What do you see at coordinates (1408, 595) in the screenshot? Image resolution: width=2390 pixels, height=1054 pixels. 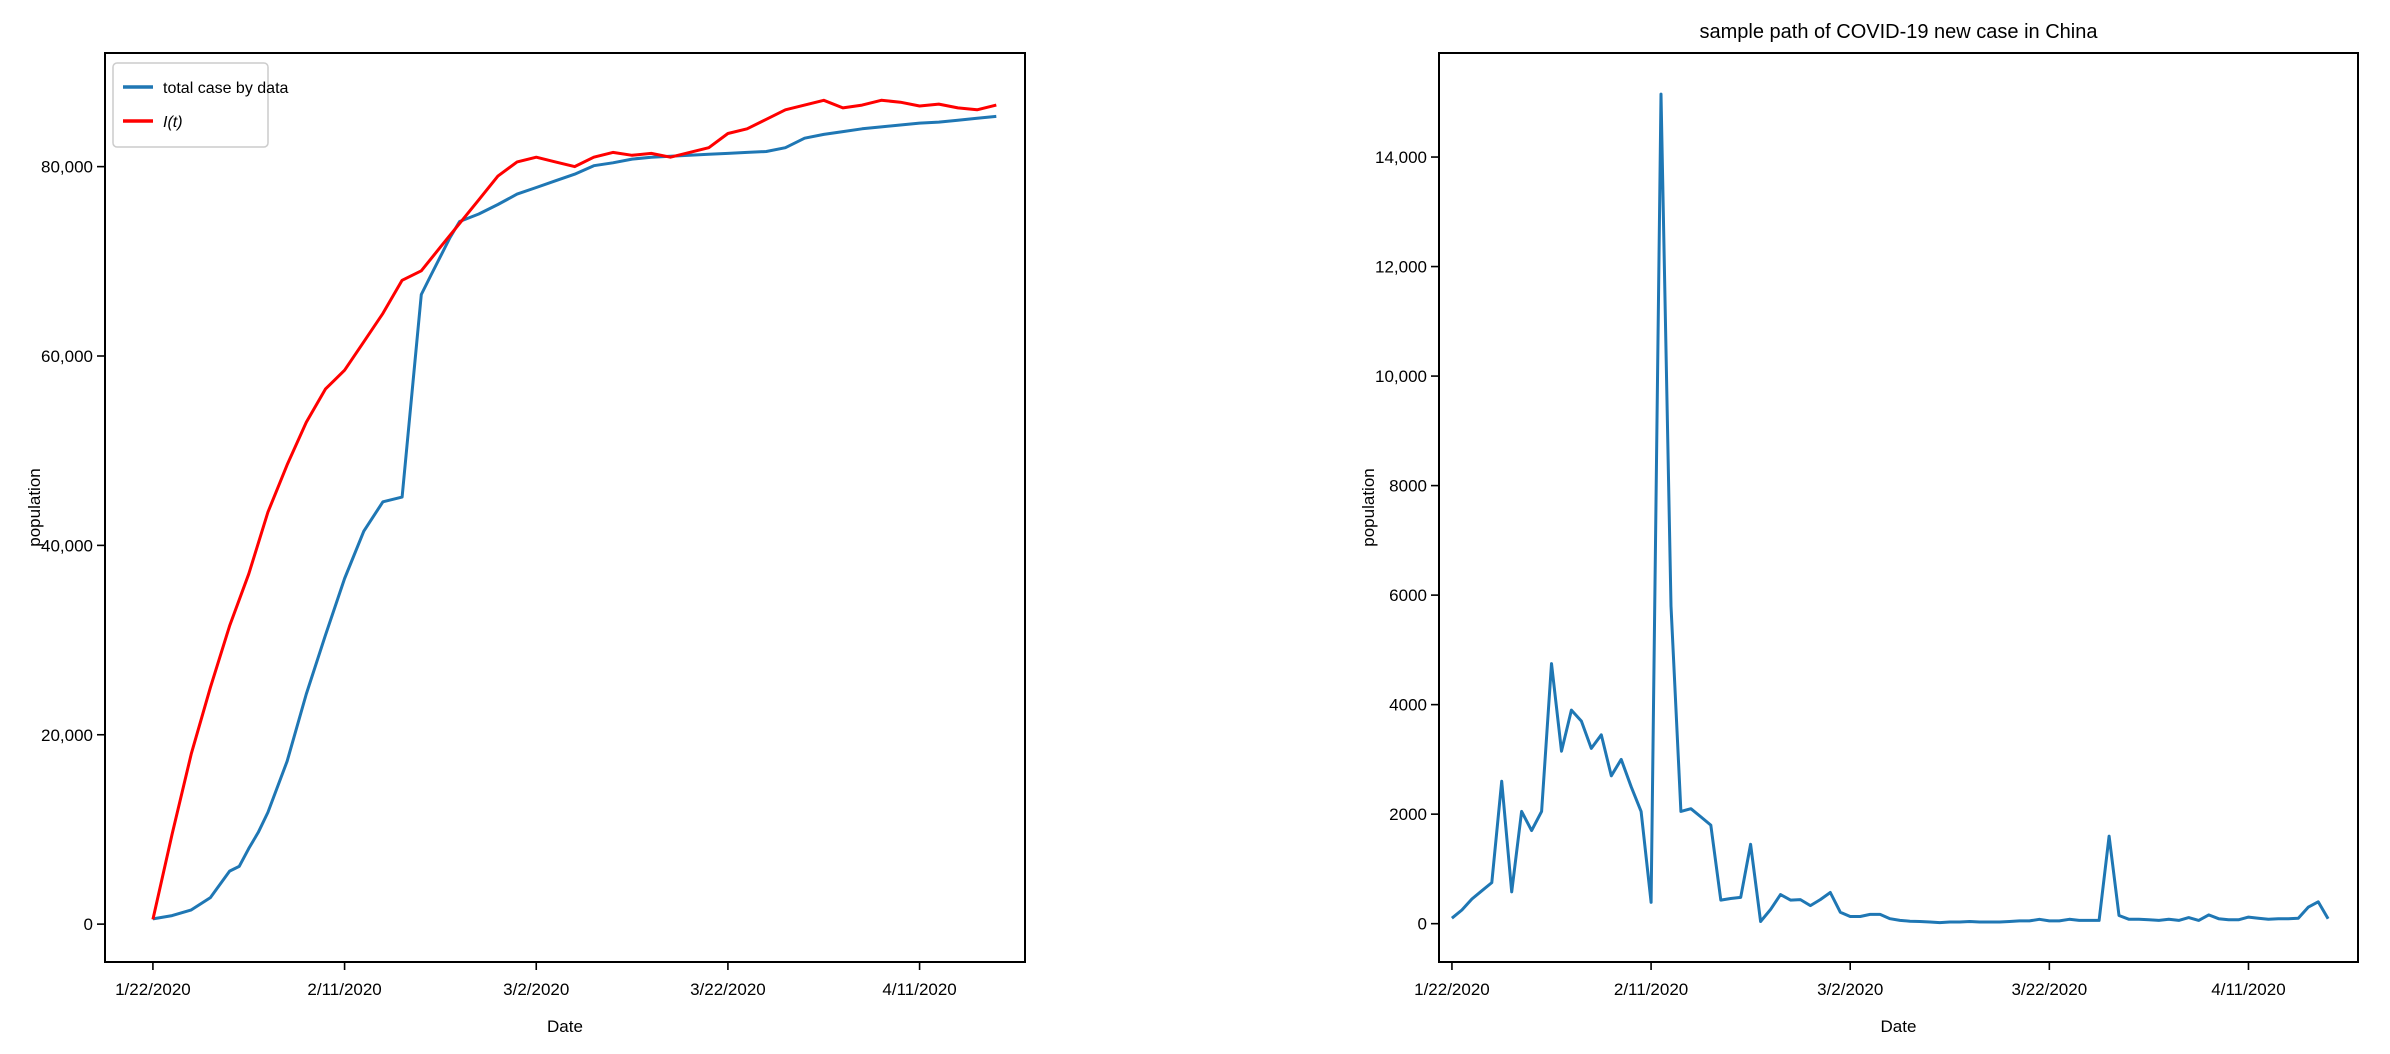 I see `y-tick-label: 6000` at bounding box center [1408, 595].